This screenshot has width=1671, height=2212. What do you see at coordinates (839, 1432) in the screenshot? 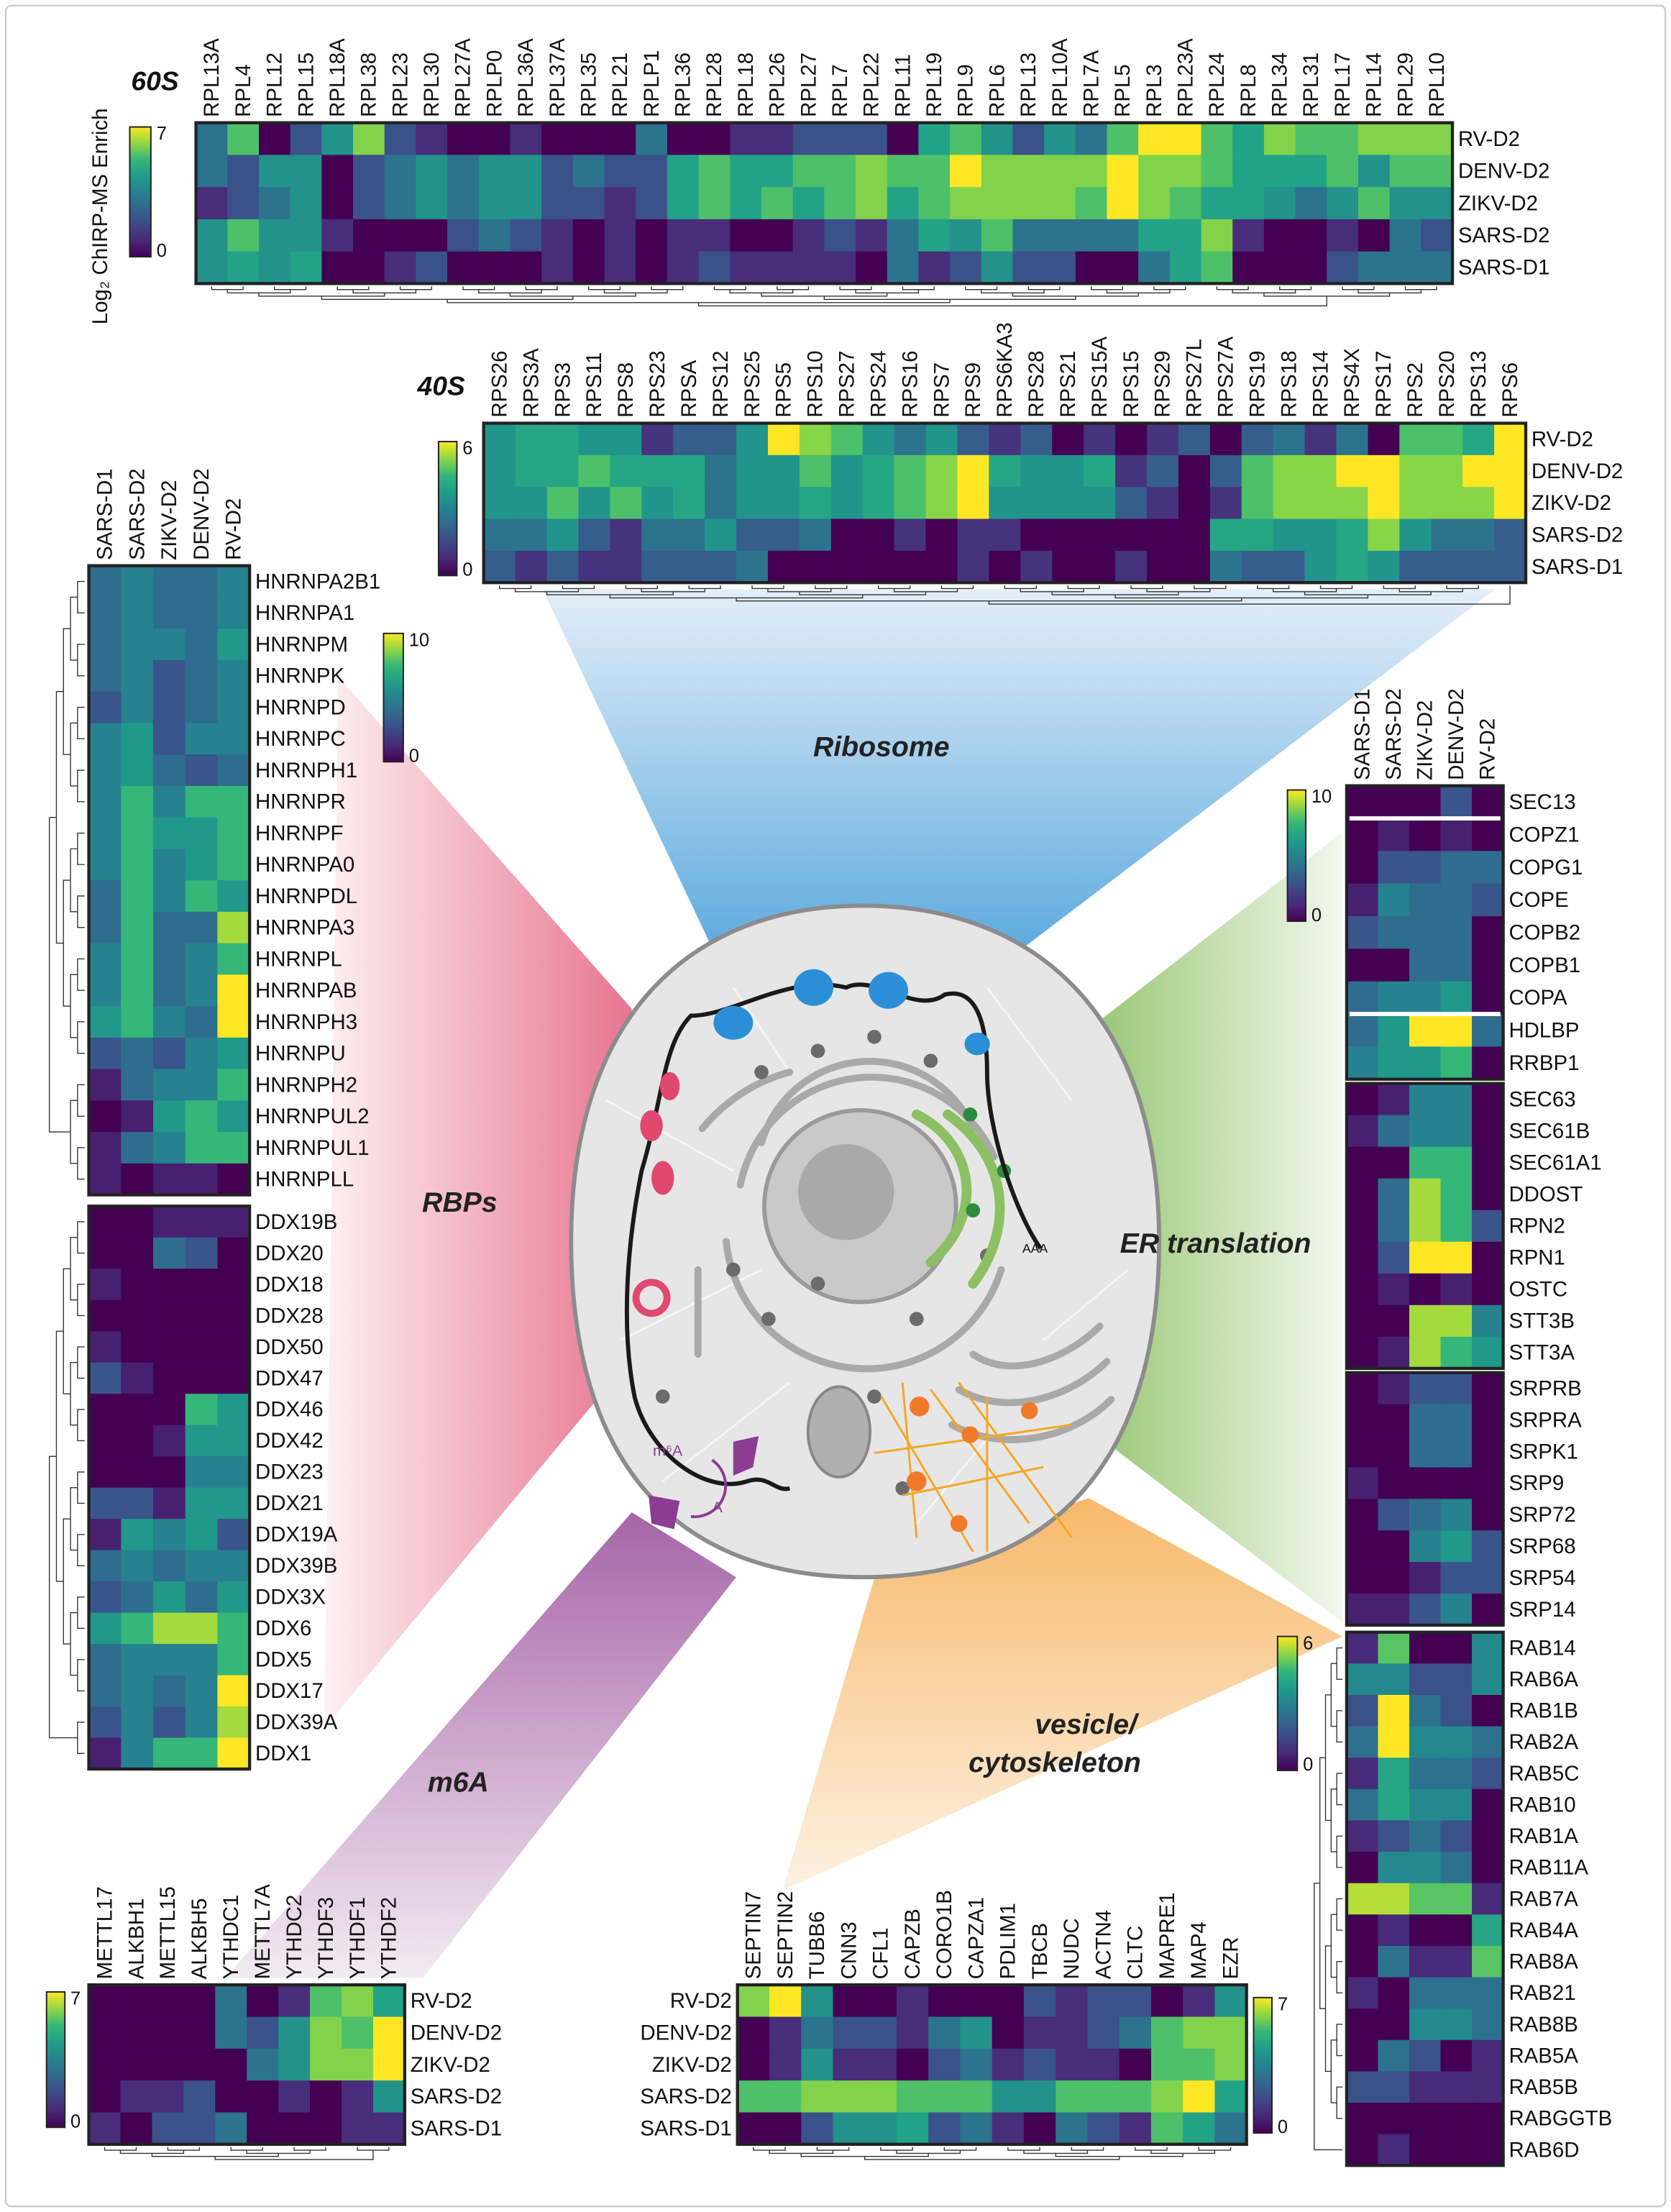
I see `mitochondrion` at bounding box center [839, 1432].